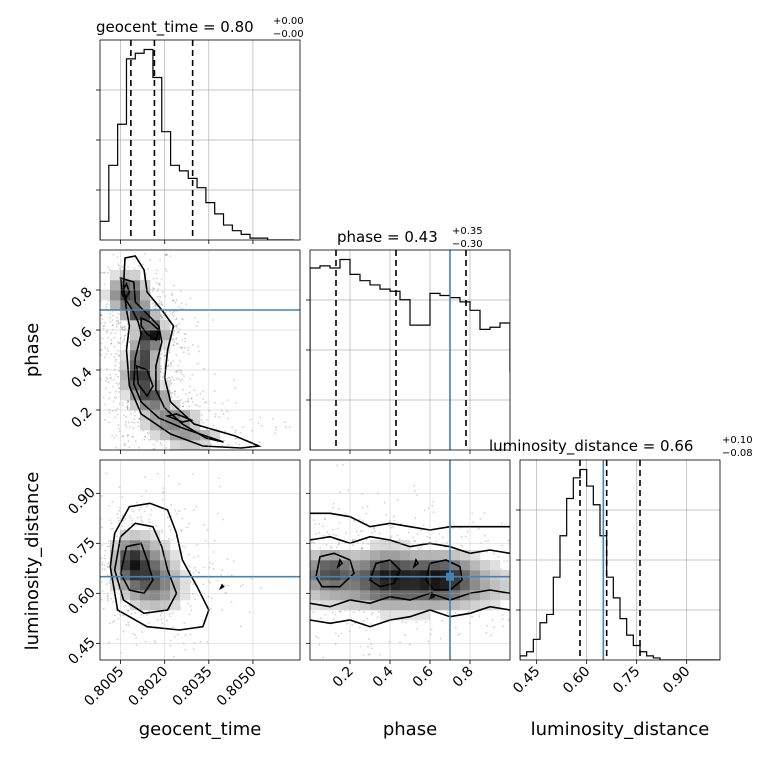 This screenshot has height=760, width=760. I want to click on hist-step-geocent_time, so click(197, 144).